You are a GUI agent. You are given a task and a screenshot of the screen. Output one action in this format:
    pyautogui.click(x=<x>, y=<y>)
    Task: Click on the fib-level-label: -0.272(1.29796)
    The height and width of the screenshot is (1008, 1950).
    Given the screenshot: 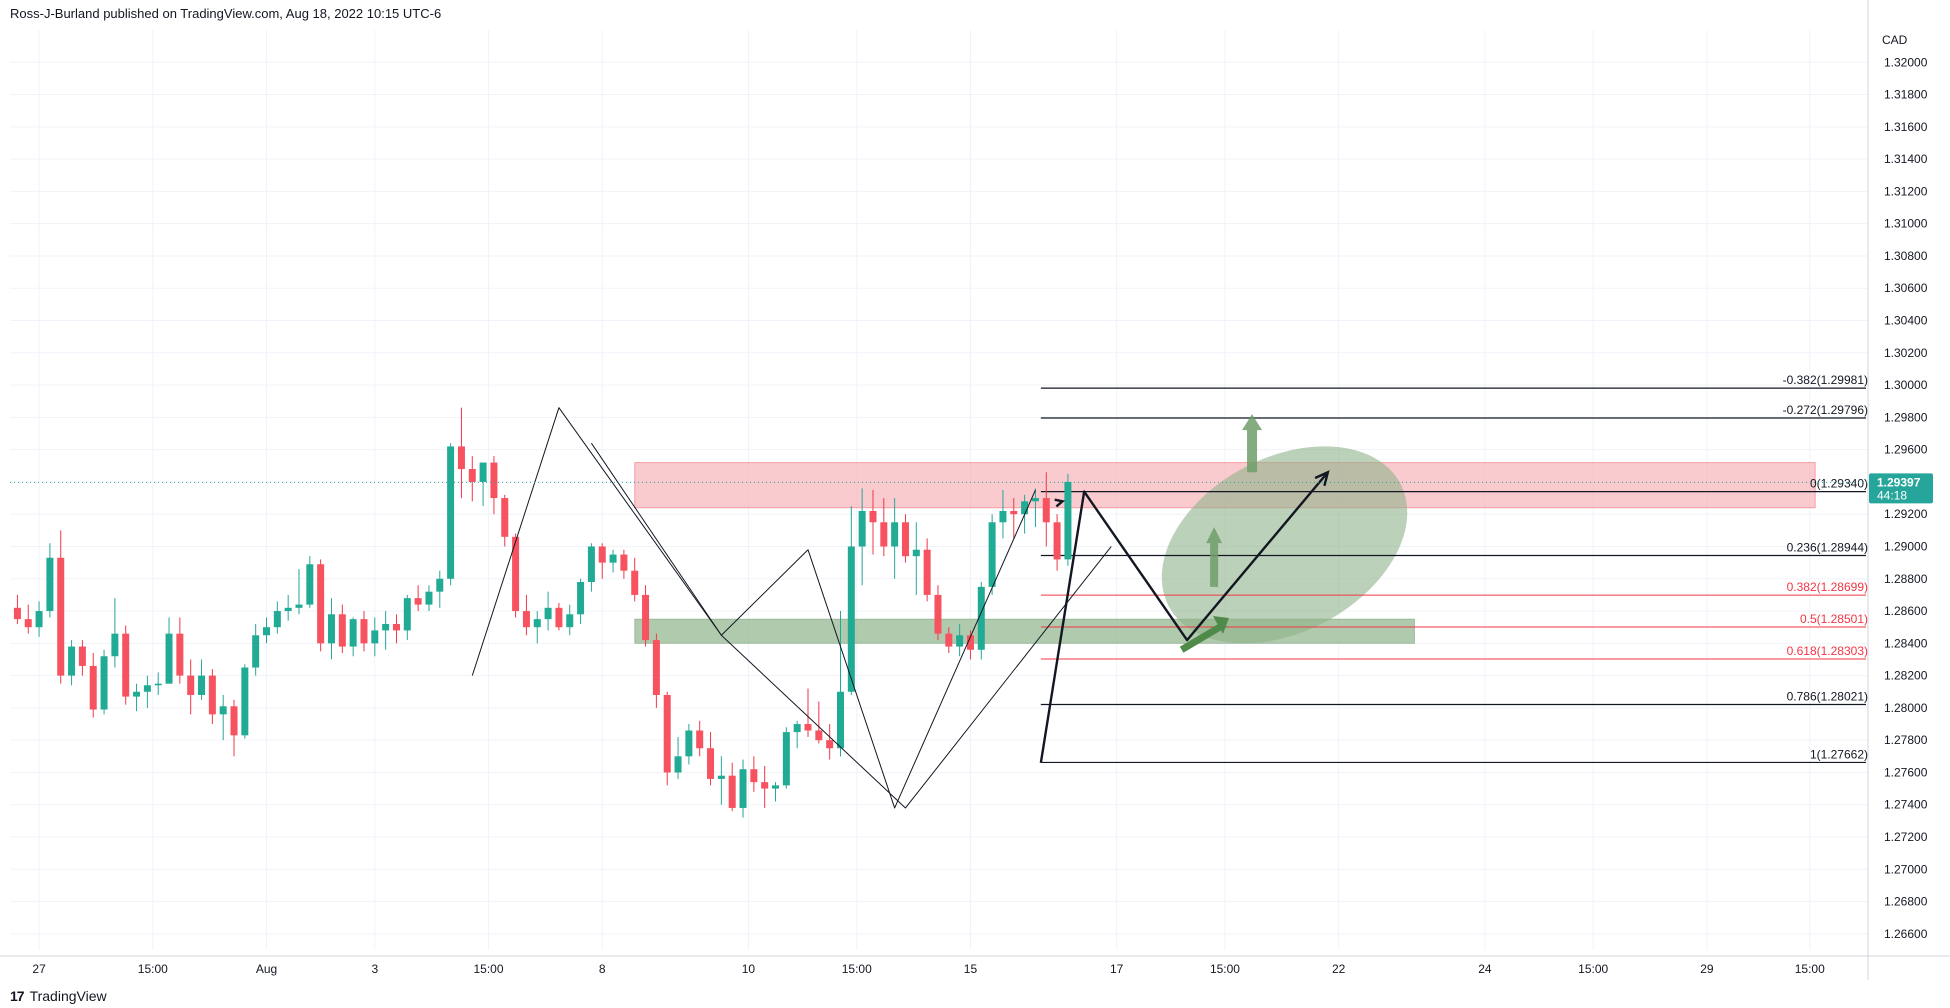 What is the action you would take?
    pyautogui.click(x=1825, y=410)
    